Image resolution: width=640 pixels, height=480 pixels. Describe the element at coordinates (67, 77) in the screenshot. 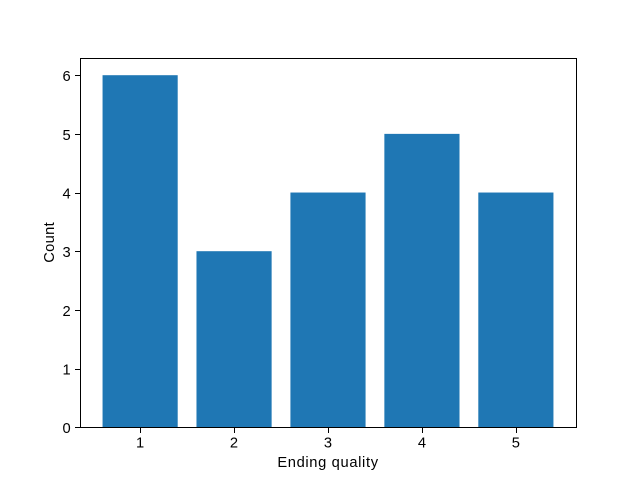

I see `svg-text: 6` at that location.